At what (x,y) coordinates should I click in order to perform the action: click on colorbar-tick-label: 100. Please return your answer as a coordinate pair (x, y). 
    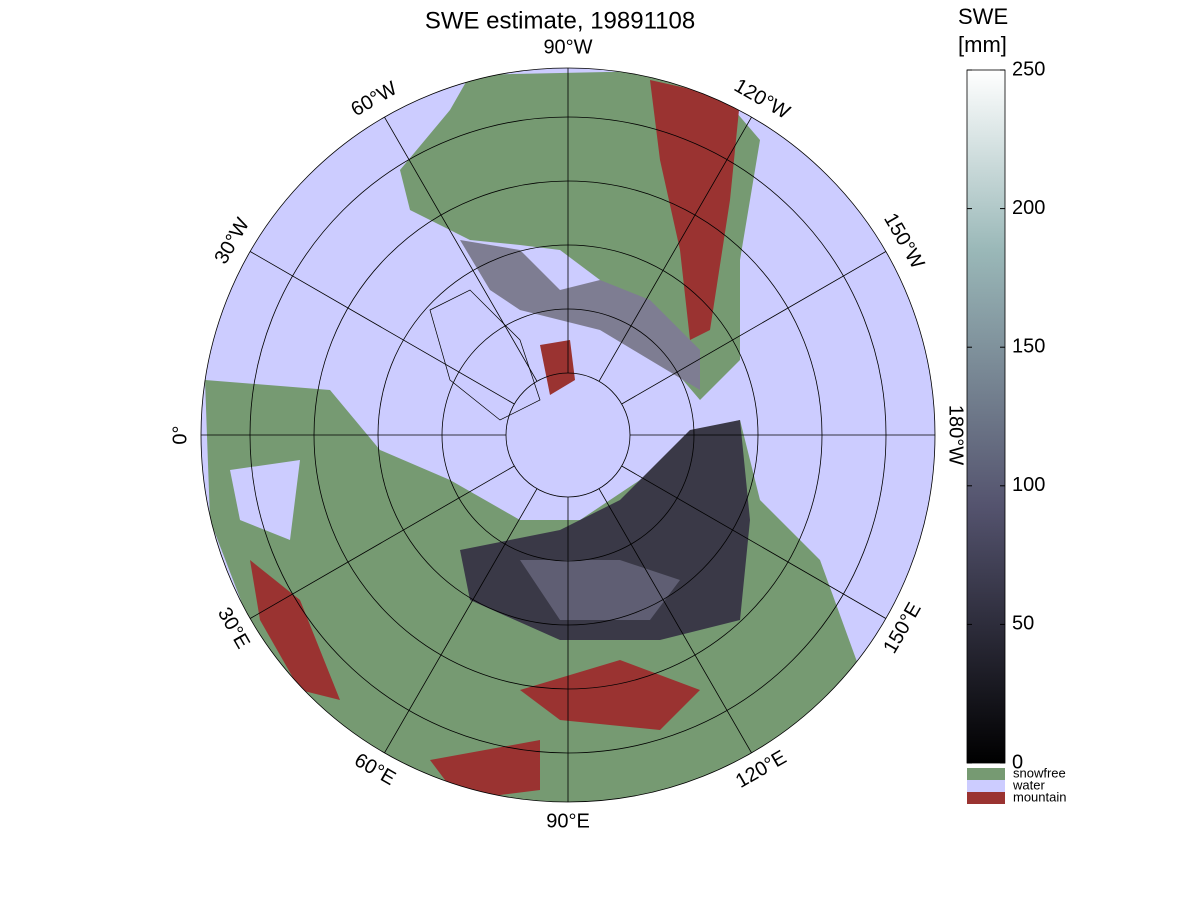
    Looking at the image, I should click on (1028, 485).